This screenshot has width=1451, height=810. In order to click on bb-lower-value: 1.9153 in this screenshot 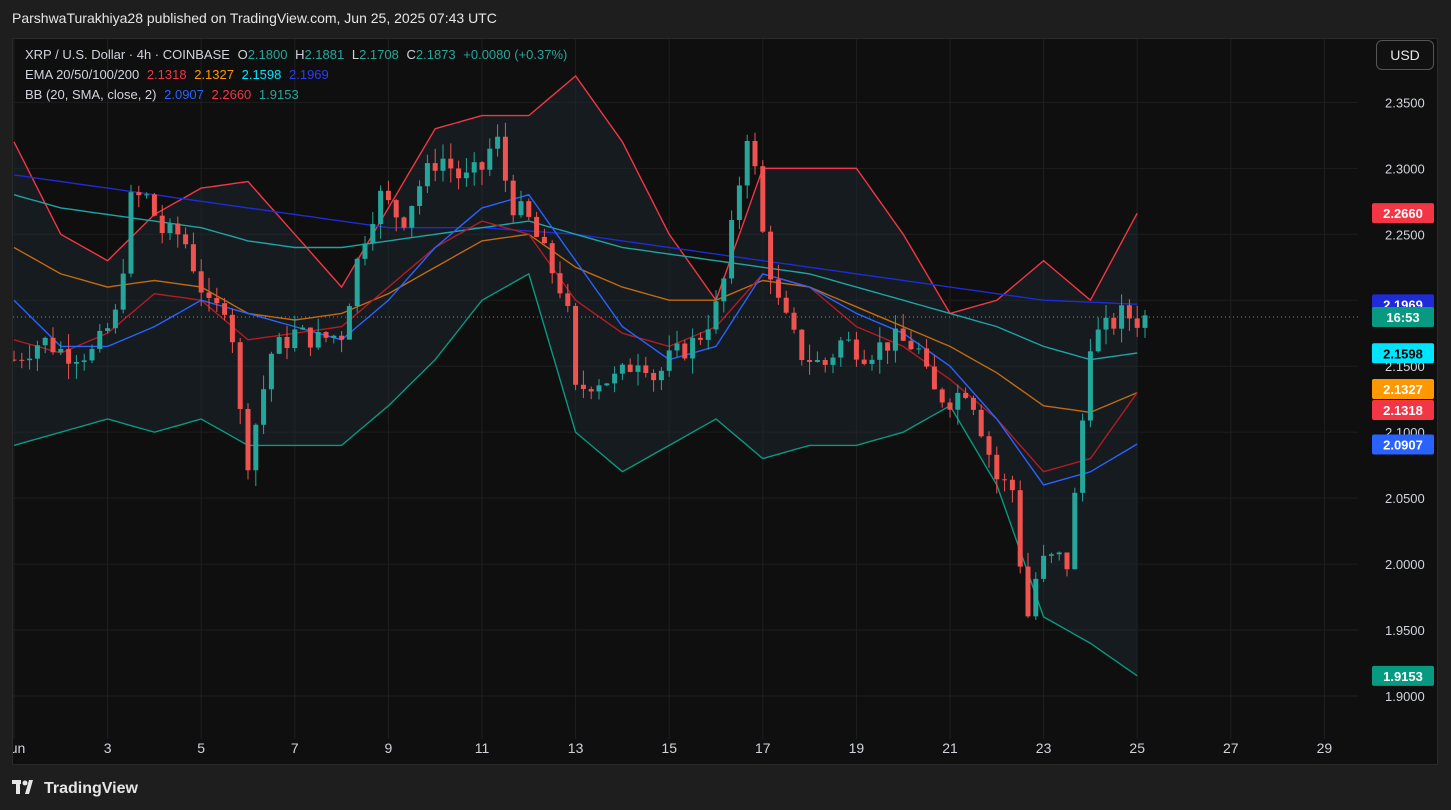, I will do `click(278, 94)`.